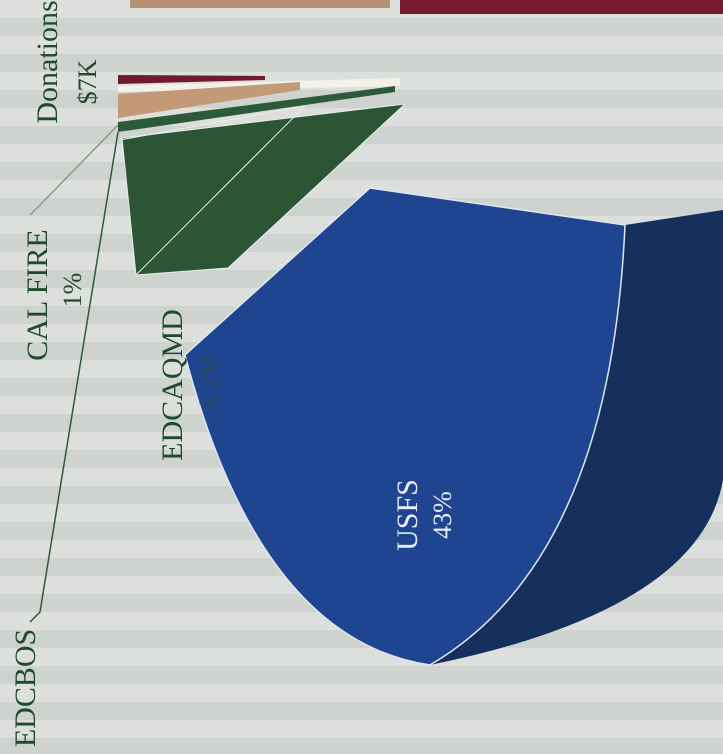  Describe the element at coordinates (407, 515) in the screenshot. I see `label: USFS` at that location.